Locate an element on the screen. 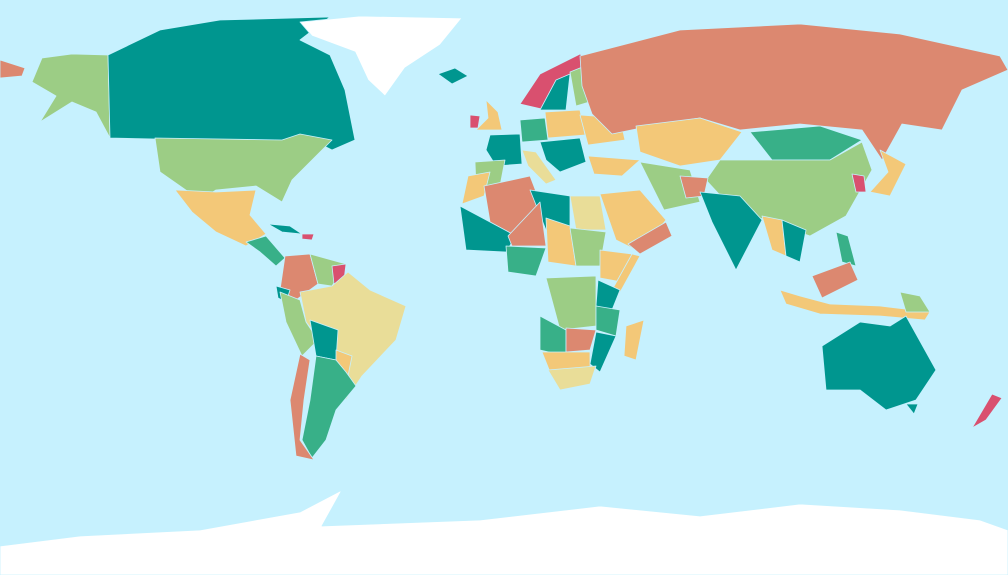 The image size is (1008, 575). france is located at coordinates (504, 150).